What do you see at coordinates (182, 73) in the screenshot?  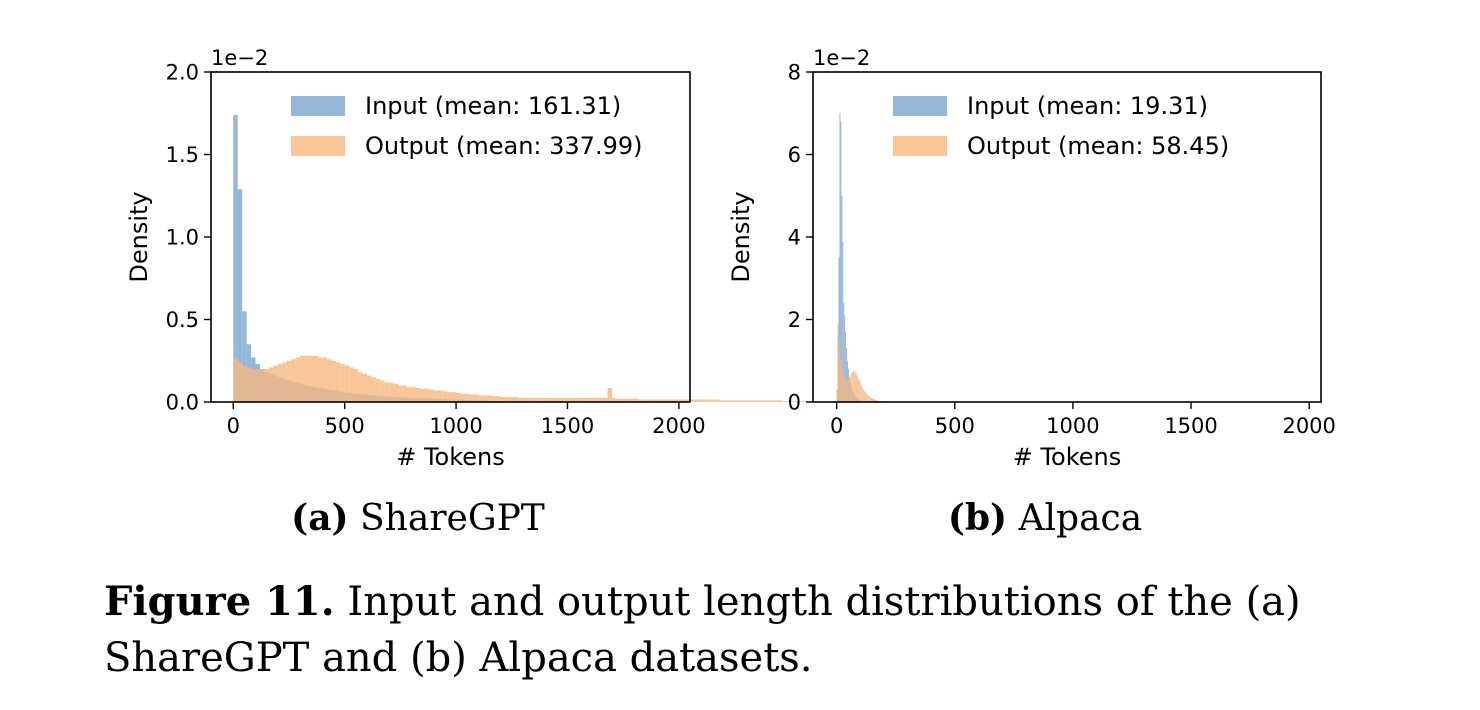 I see `y-tick-label: 2.0` at bounding box center [182, 73].